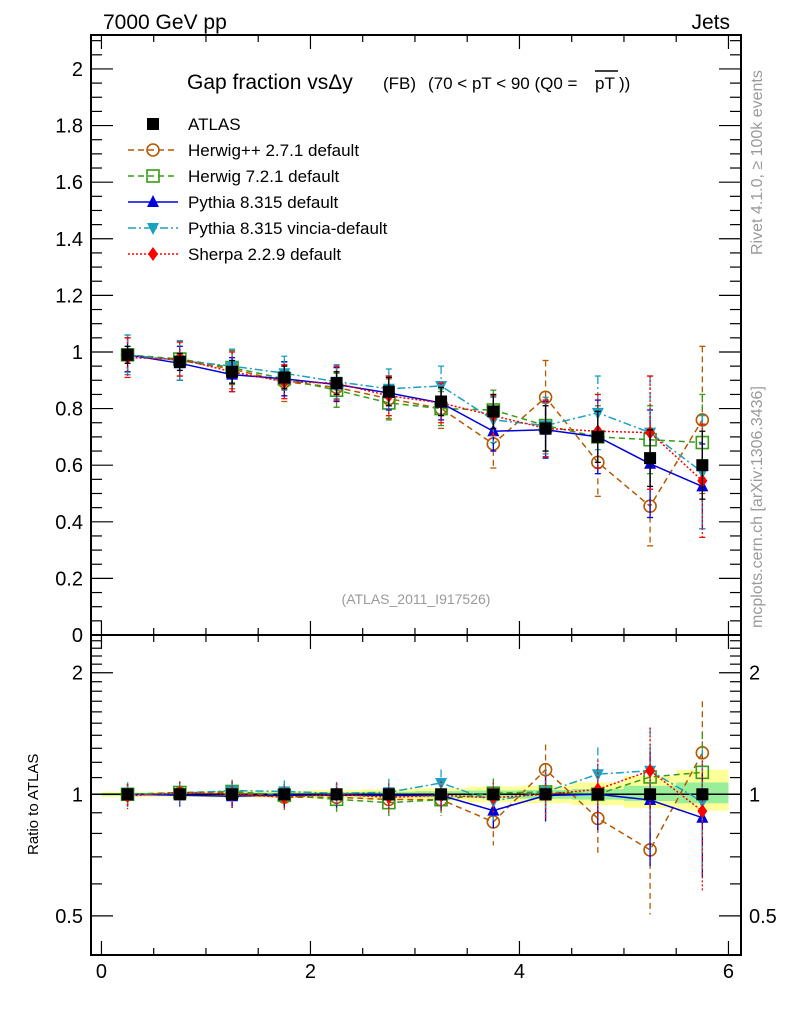 The height and width of the screenshot is (1024, 786). I want to click on y-tick-label: 1.4, so click(69, 240).